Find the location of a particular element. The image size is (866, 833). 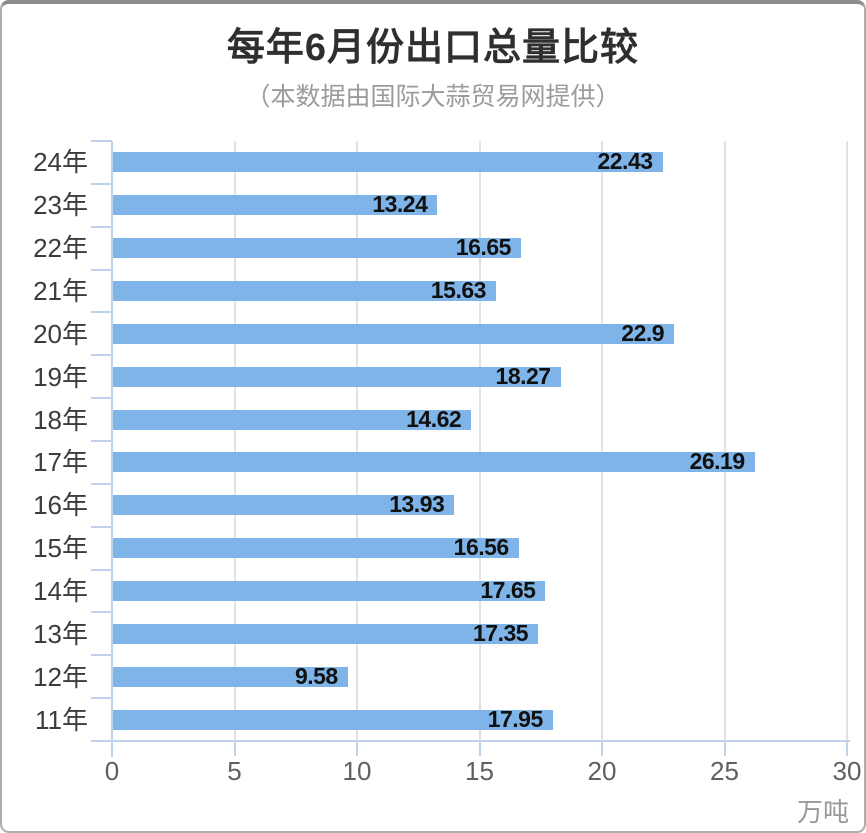

x-axis-tick-label: 20 is located at coordinates (602, 771).